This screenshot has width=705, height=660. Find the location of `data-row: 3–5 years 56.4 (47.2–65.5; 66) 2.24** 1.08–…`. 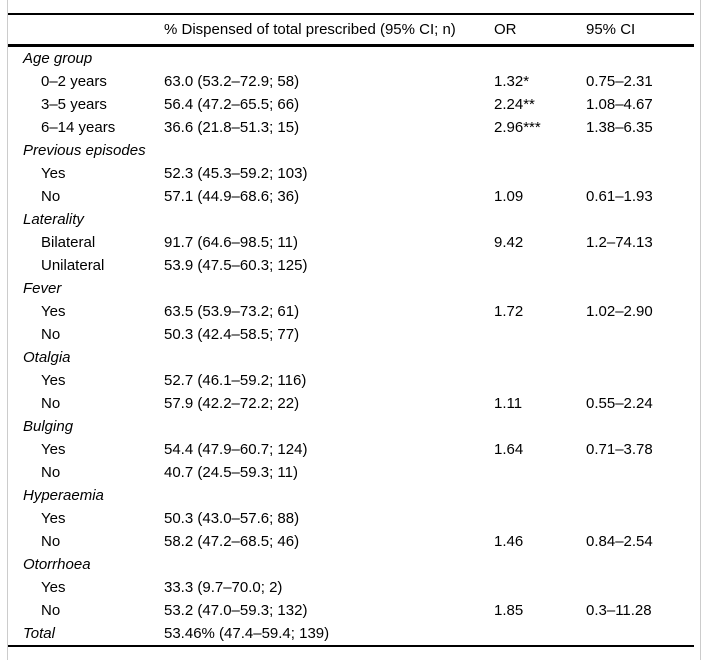

data-row: 3–5 years 56.4 (47.2–65.5; 66) 2.24** 1.08–… is located at coordinates (351, 104).